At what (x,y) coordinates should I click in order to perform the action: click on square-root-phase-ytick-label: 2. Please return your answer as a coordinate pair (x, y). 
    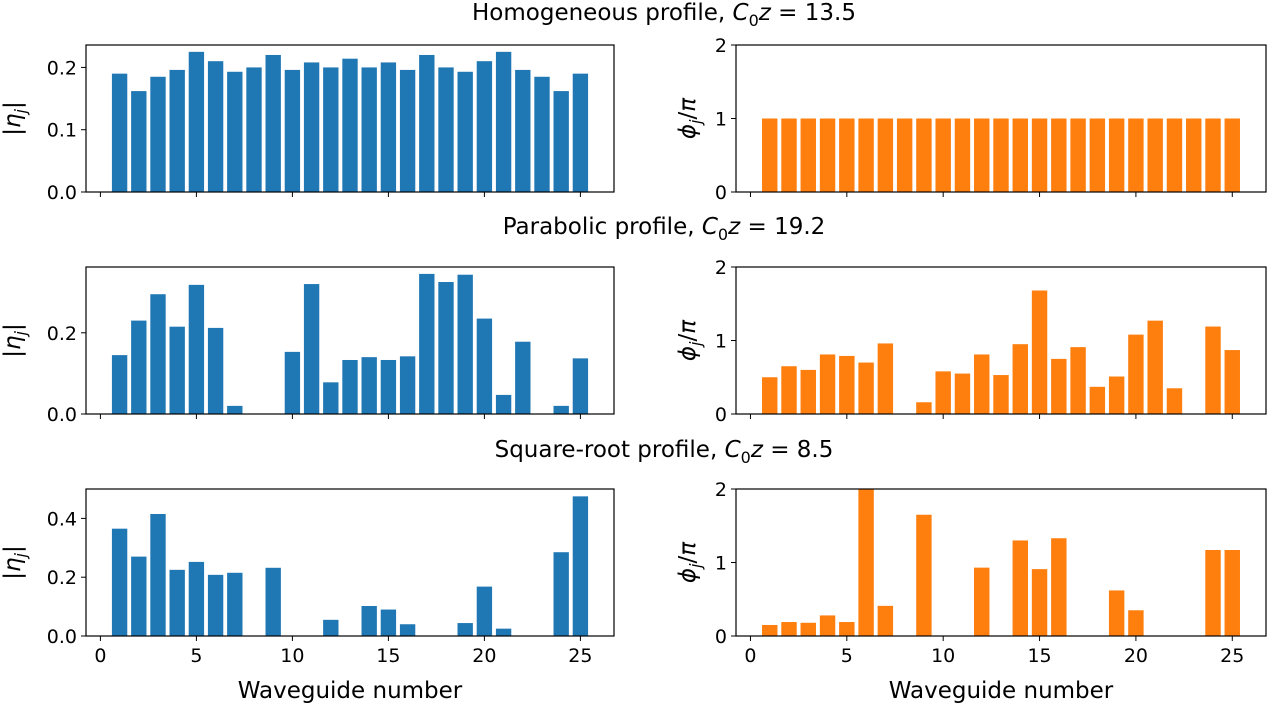
    Looking at the image, I should click on (721, 490).